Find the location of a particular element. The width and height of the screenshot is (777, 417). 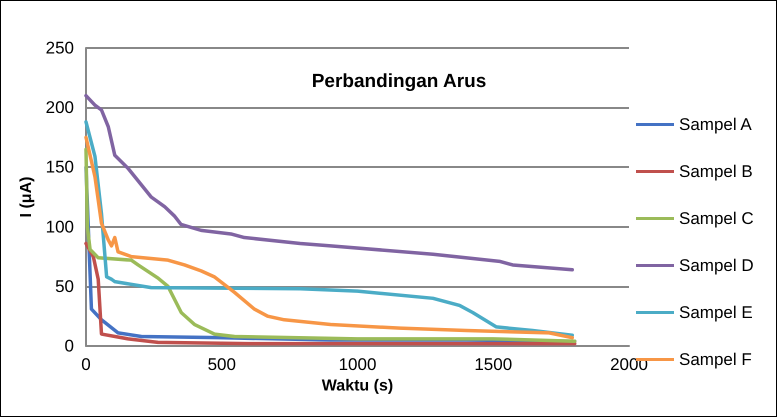

y-axis-title: I (μA) is located at coordinates (27, 197).